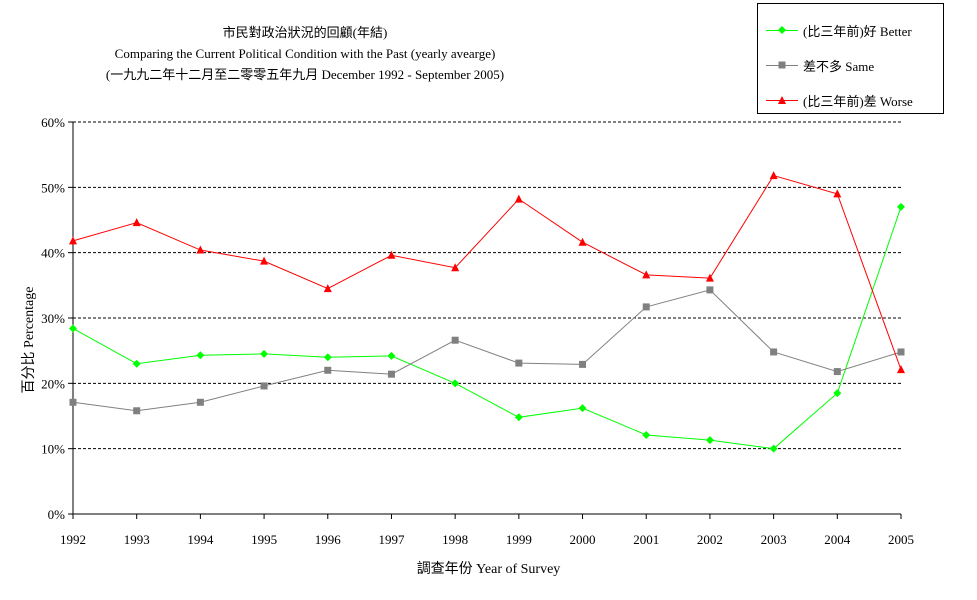 This screenshot has height=600, width=977. I want to click on x-axis-label-text: 調查年份 Year of Survey, so click(488, 569).